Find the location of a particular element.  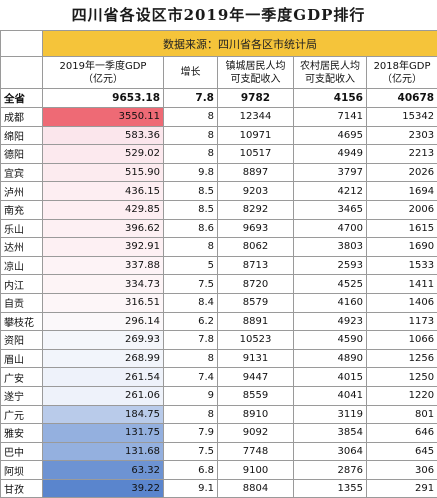

gdp-2019q1-cell: 296.14 is located at coordinates (103, 321).